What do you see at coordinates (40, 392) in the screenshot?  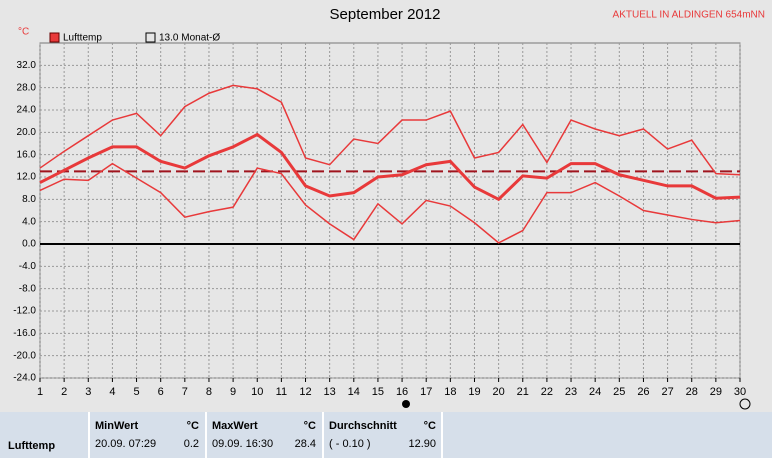 I see `x-tick-label: 1` at bounding box center [40, 392].